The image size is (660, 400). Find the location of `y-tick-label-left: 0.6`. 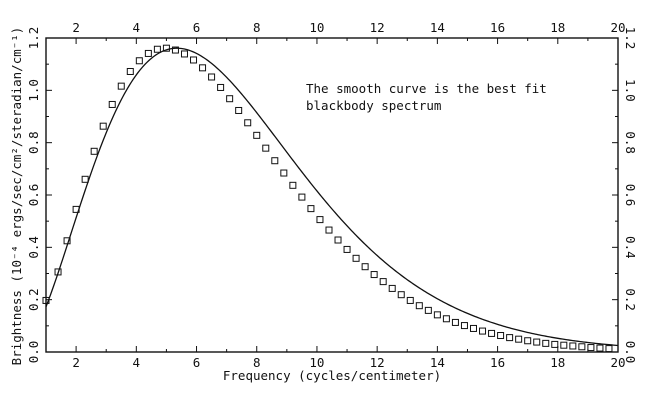

y-tick-label-left: 0.6 is located at coordinates (33, 195).